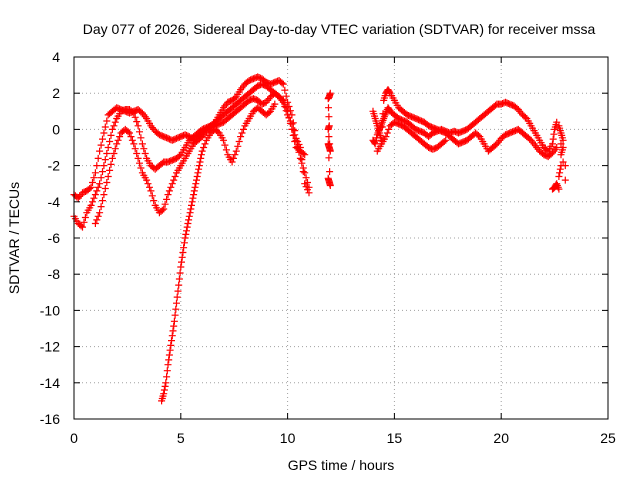 The width and height of the screenshot is (640, 480). Describe the element at coordinates (343, 438) in the screenshot. I see `x-tick-labels: 0 5 10 15 20 25` at that location.